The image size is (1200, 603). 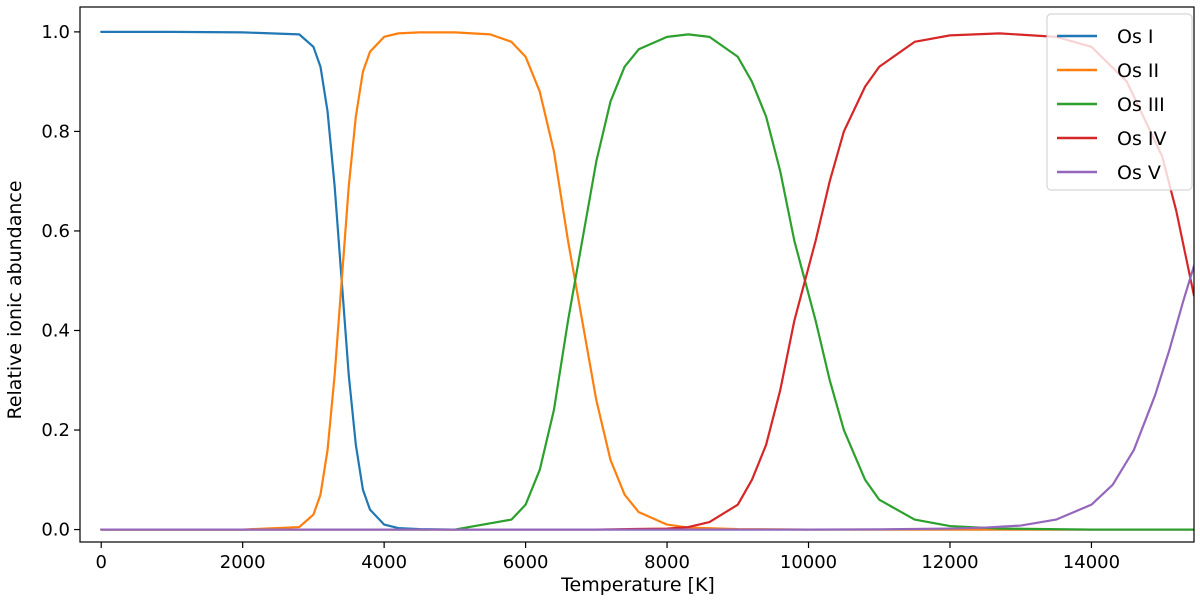 What do you see at coordinates (1091, 562) in the screenshot?
I see `x-tick-label: 14000` at bounding box center [1091, 562].